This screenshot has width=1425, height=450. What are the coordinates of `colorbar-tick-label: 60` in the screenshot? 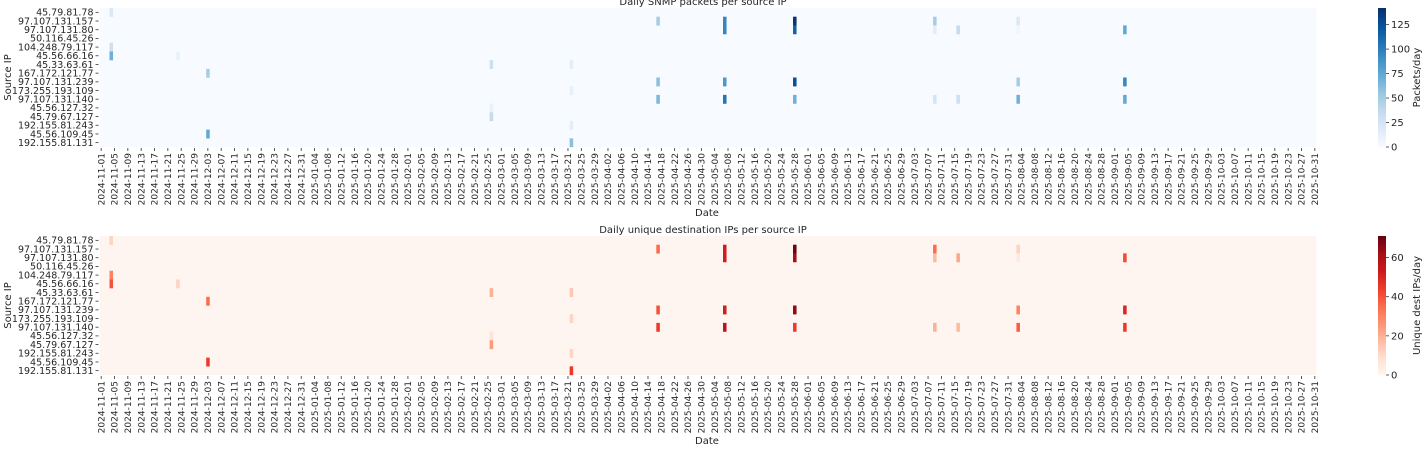 It's located at (1397, 258).